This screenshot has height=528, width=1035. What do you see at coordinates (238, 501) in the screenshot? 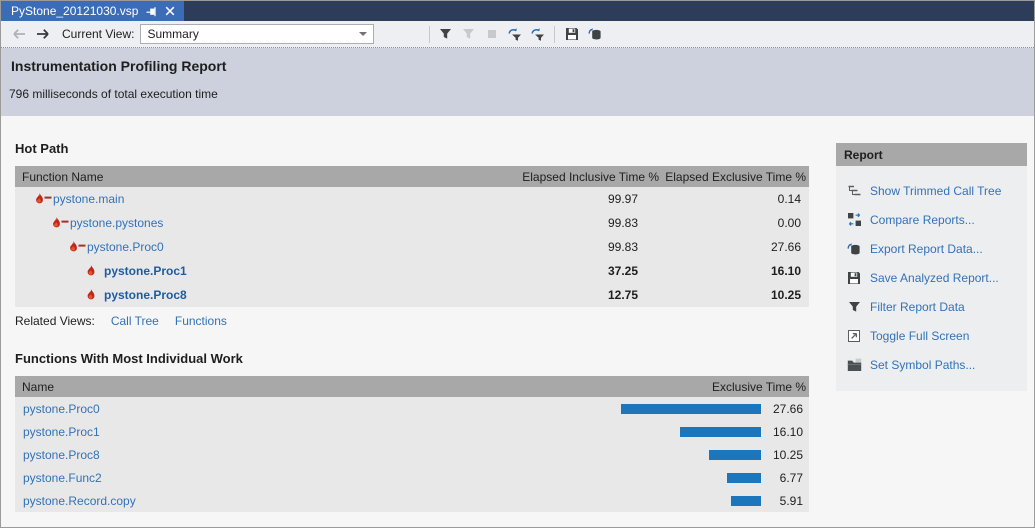
I see `function-name-cell: pystone.Record.copy` at bounding box center [238, 501].